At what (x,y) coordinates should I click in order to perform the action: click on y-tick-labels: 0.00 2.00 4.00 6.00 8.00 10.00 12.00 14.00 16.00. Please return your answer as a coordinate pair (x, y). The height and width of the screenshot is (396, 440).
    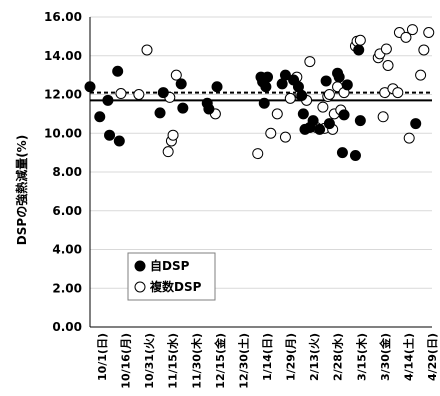
    Looking at the image, I should click on (63, 172).